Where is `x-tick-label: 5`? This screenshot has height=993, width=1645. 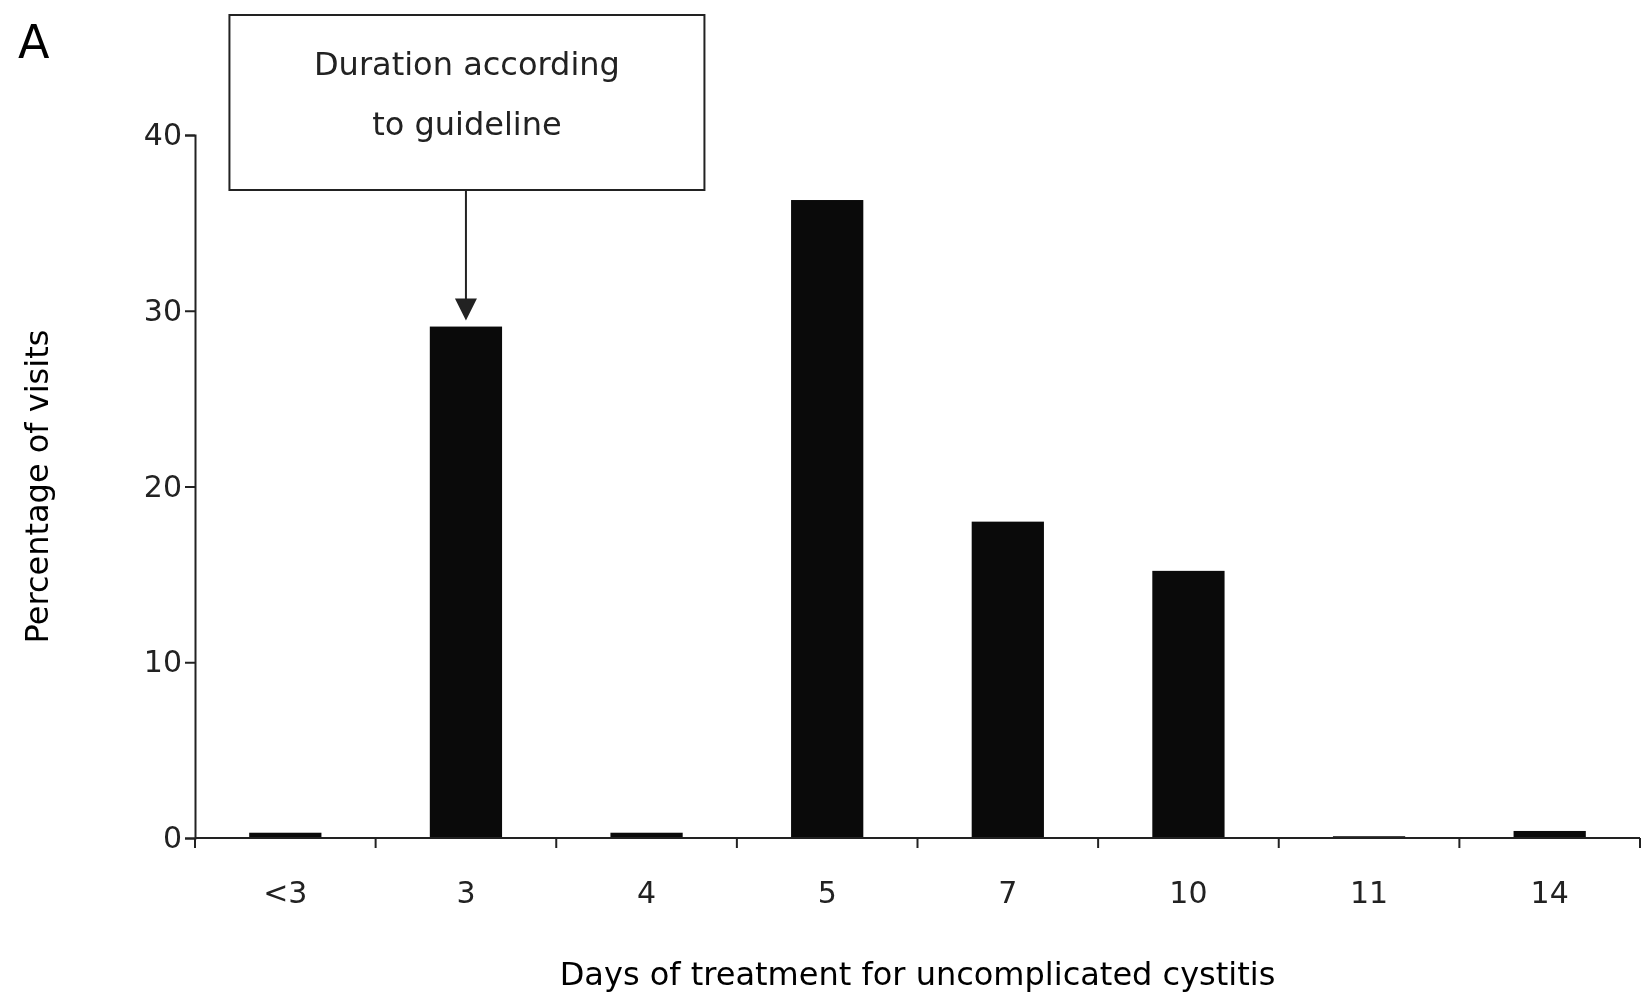
x-tick-label: 5 is located at coordinates (827, 892).